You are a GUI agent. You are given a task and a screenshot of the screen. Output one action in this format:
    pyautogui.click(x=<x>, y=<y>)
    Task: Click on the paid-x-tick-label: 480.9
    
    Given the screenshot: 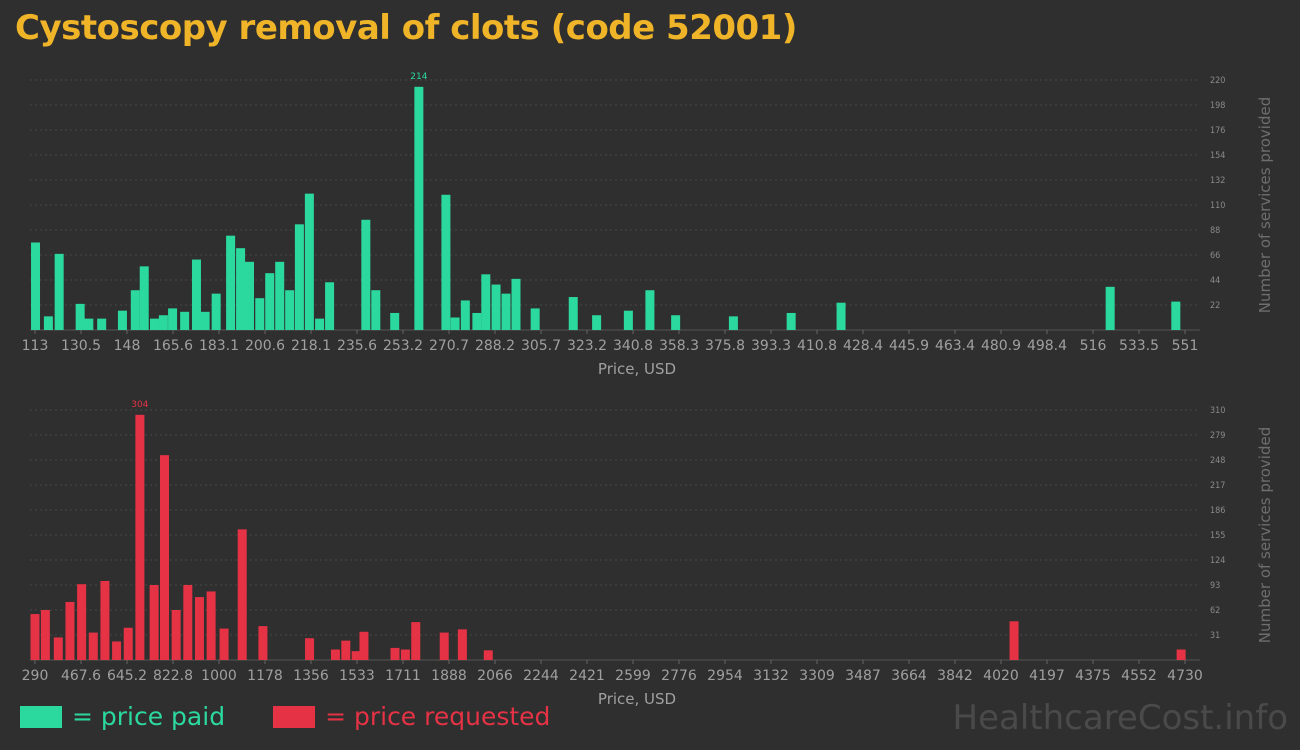 What is the action you would take?
    pyautogui.click(x=1001, y=346)
    